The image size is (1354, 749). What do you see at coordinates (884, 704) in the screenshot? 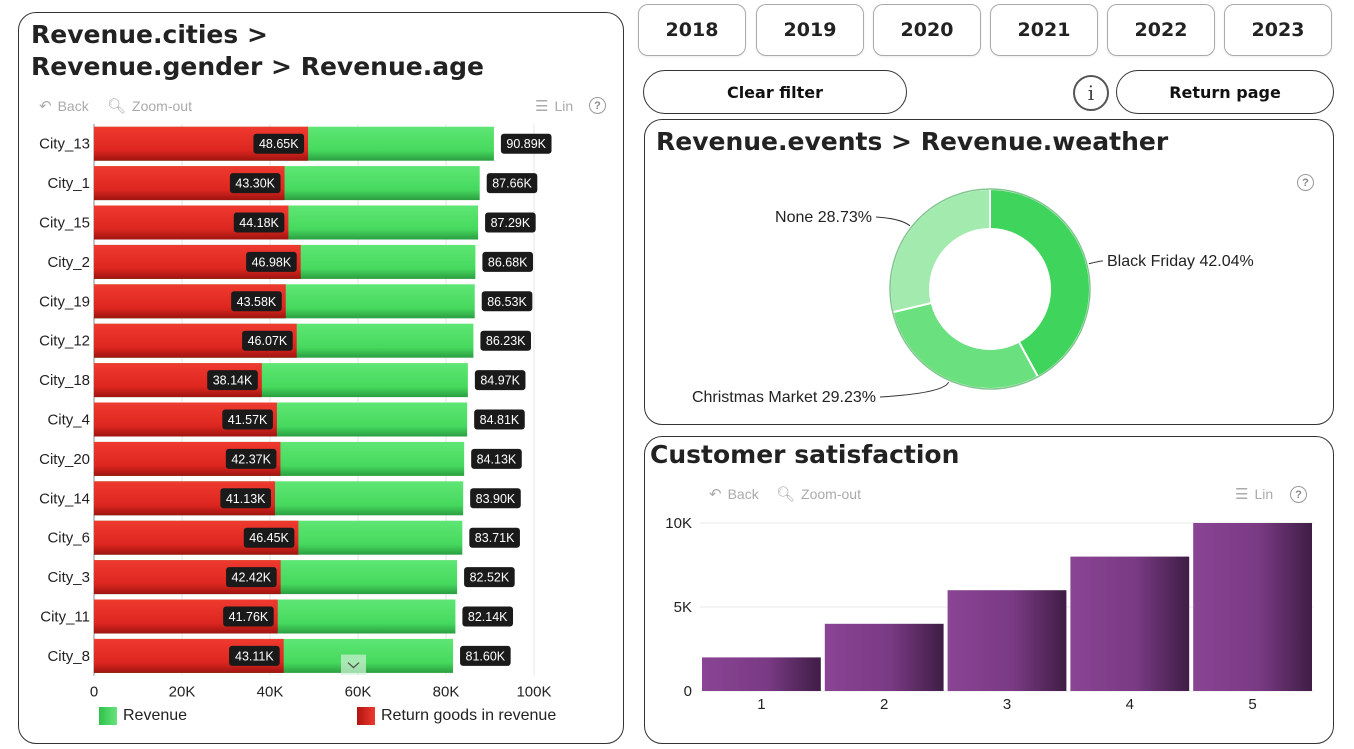
I see `x-tick-label: 2` at bounding box center [884, 704].